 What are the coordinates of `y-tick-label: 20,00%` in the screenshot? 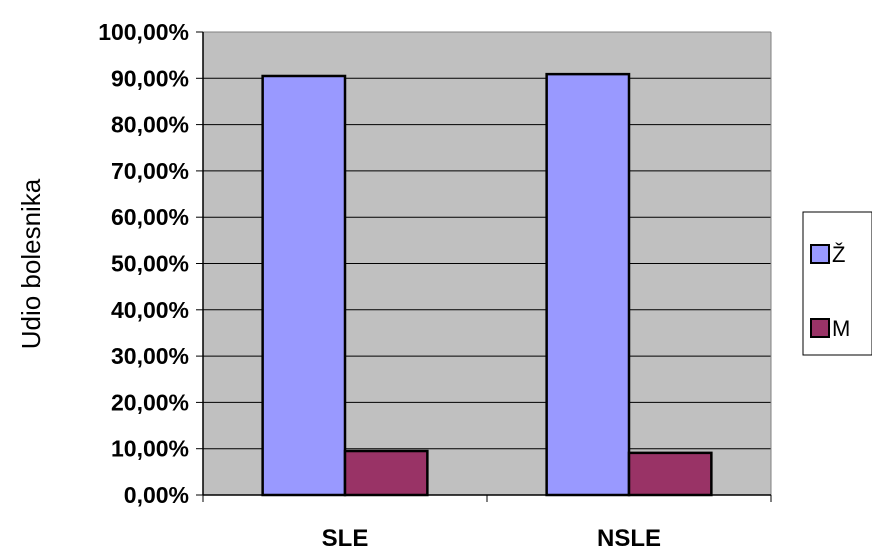 It's located at (150, 402).